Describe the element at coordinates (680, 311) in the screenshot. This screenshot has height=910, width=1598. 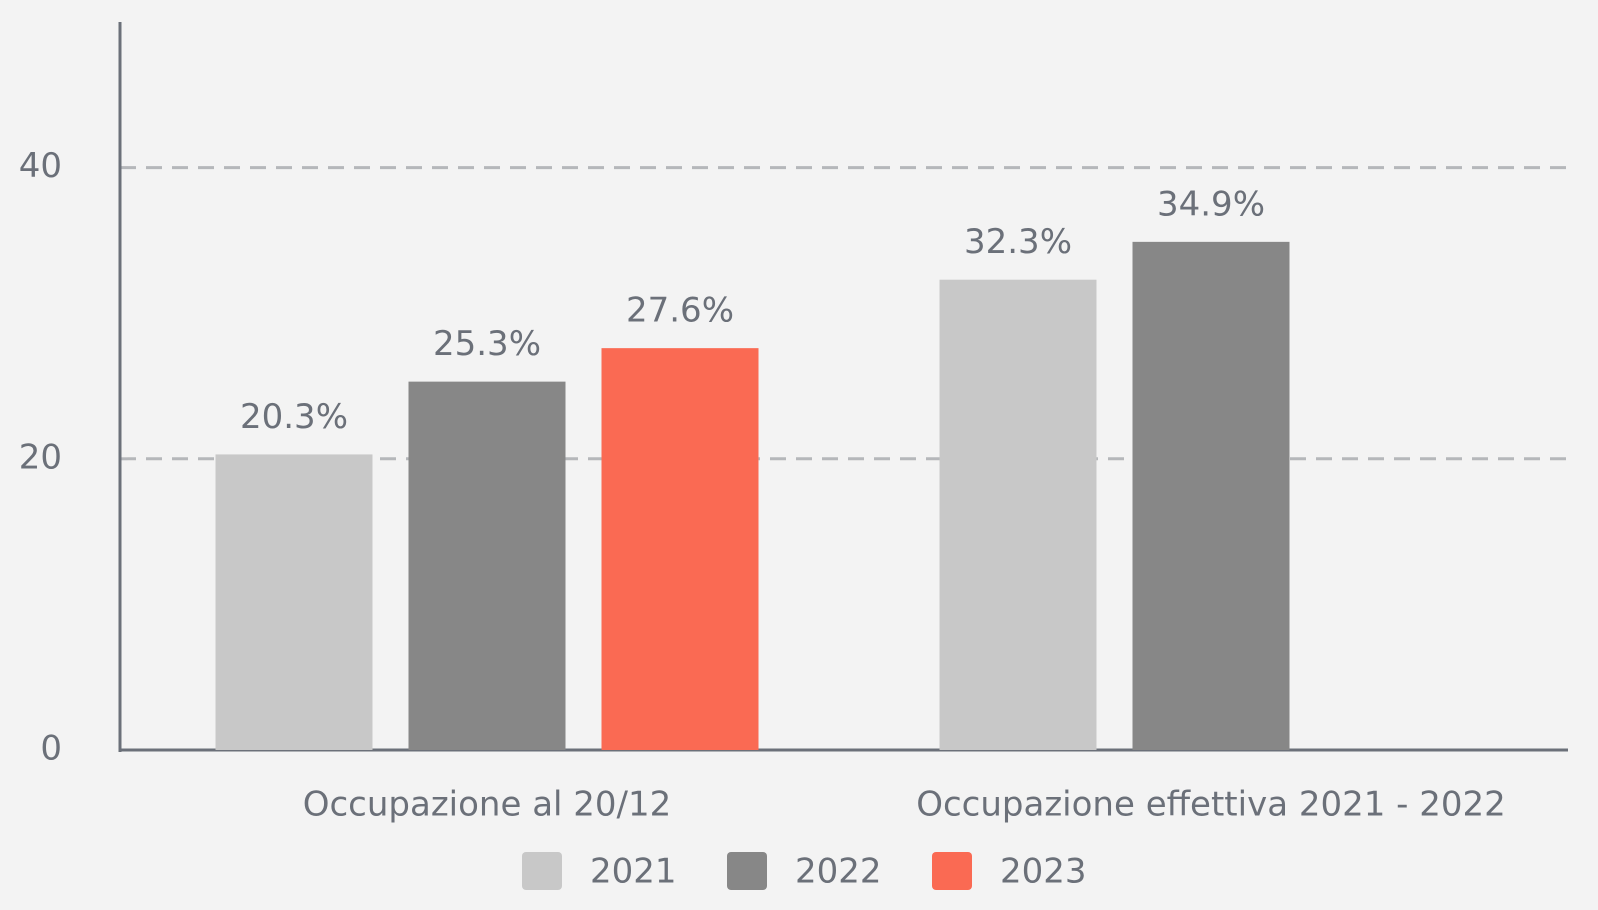
I see `value-label: 27.6%` at that location.